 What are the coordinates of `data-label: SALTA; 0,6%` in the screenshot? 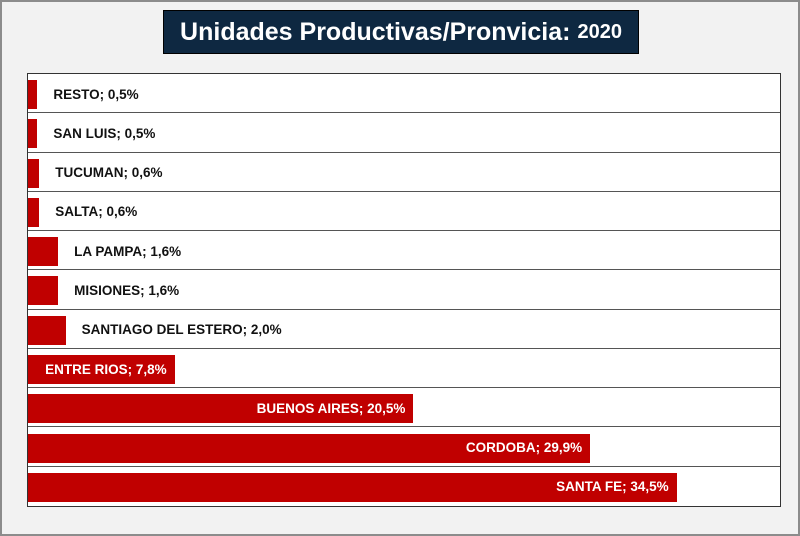 It's located at (96, 212).